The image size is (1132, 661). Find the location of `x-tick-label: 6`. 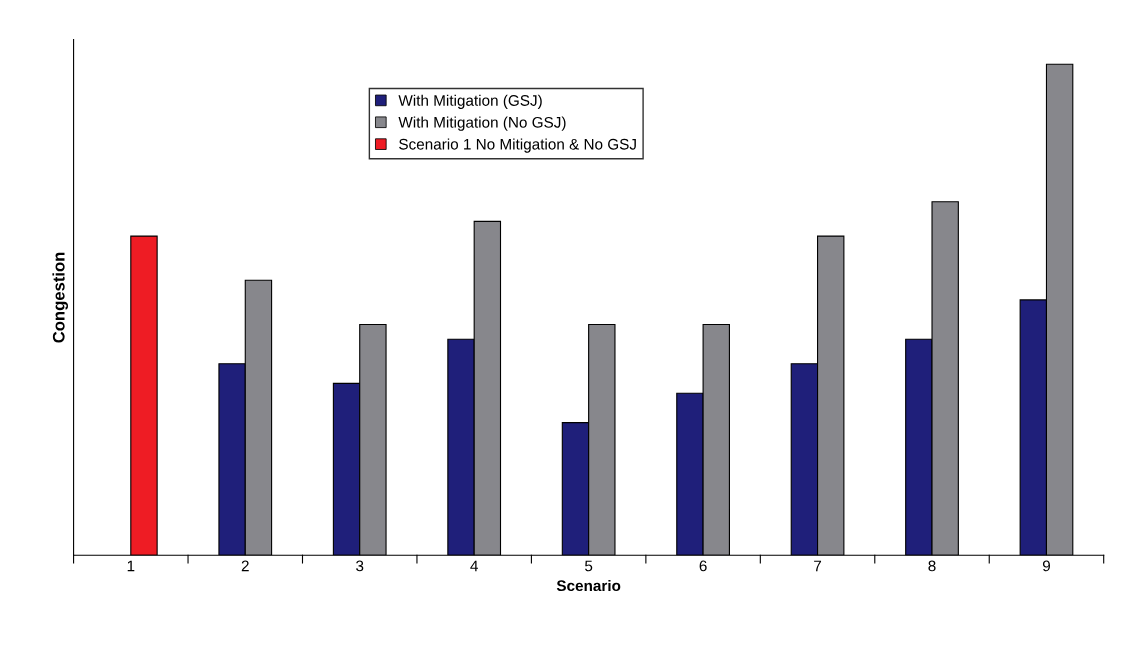

x-tick-label: 6 is located at coordinates (703, 566).